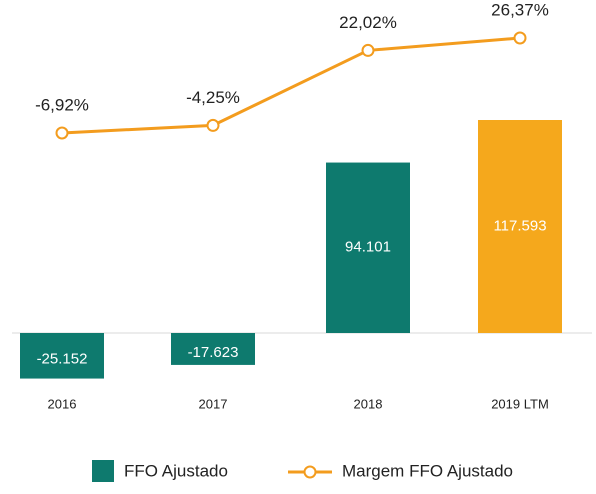 The height and width of the screenshot is (494, 596). Describe the element at coordinates (310, 472) in the screenshot. I see `legend-marker` at that location.